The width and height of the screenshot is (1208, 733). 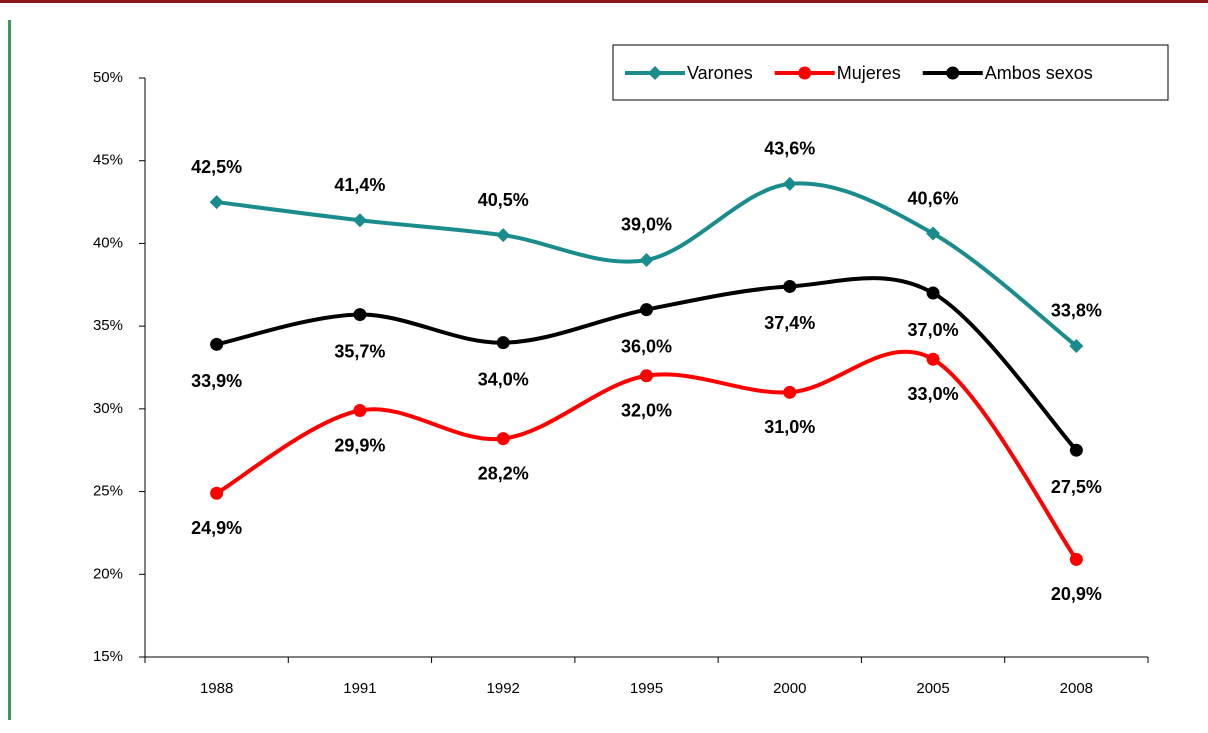 I want to click on y-tick-label: 40%, so click(x=108, y=242).